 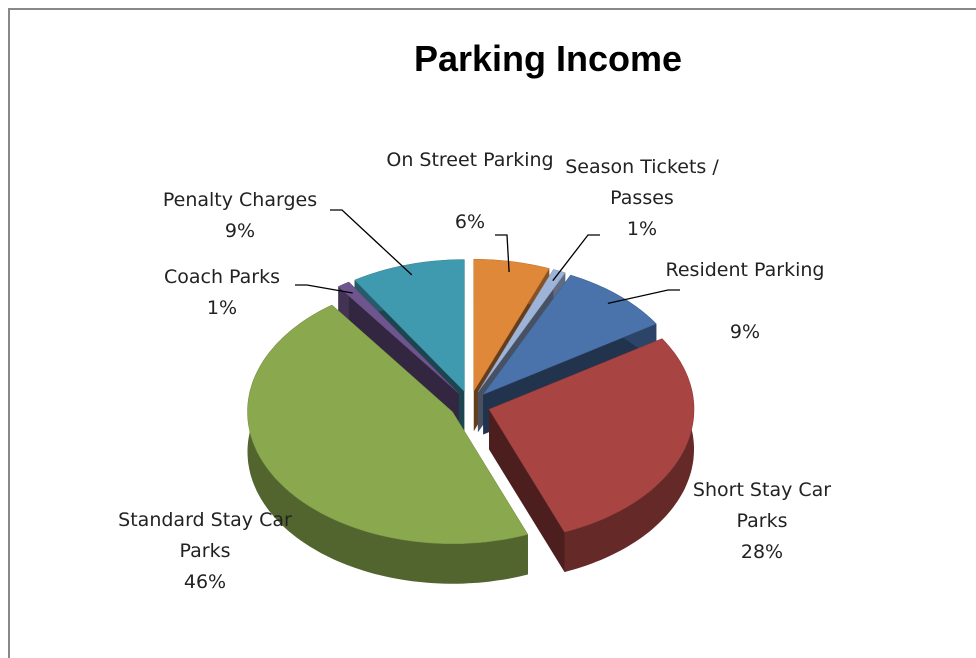 What do you see at coordinates (642, 182) in the screenshot?
I see `category-label: Season Tickets / Passes` at bounding box center [642, 182].